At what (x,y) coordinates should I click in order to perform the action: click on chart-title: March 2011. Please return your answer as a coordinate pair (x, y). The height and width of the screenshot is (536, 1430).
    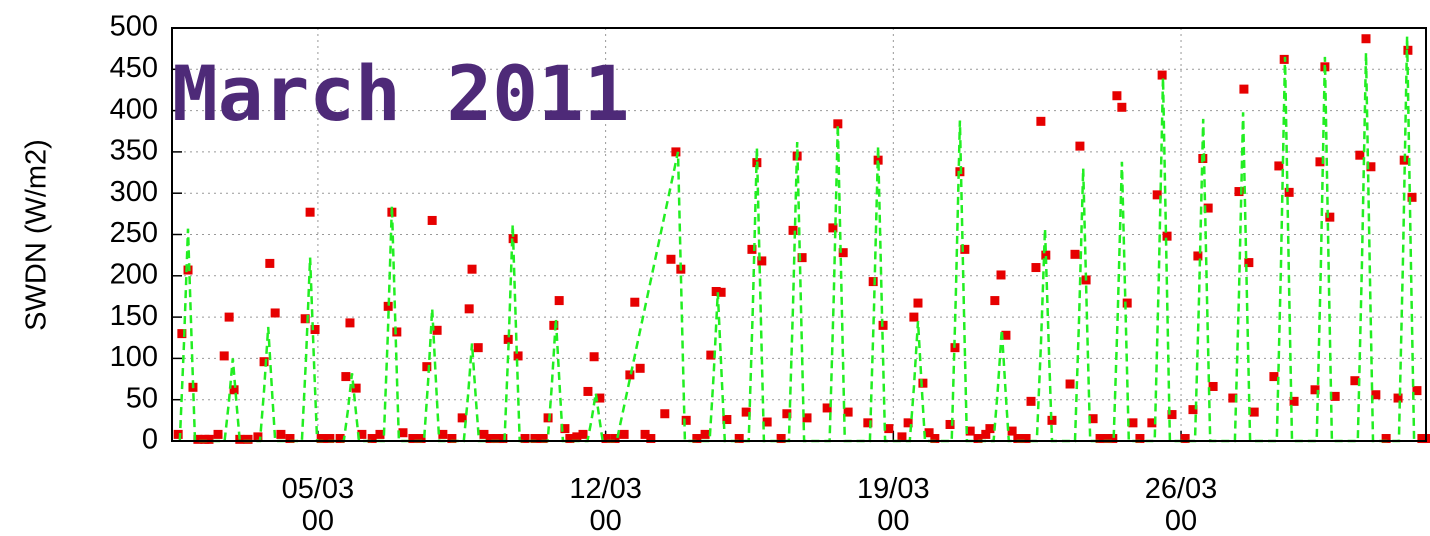
    Looking at the image, I should click on (401, 93).